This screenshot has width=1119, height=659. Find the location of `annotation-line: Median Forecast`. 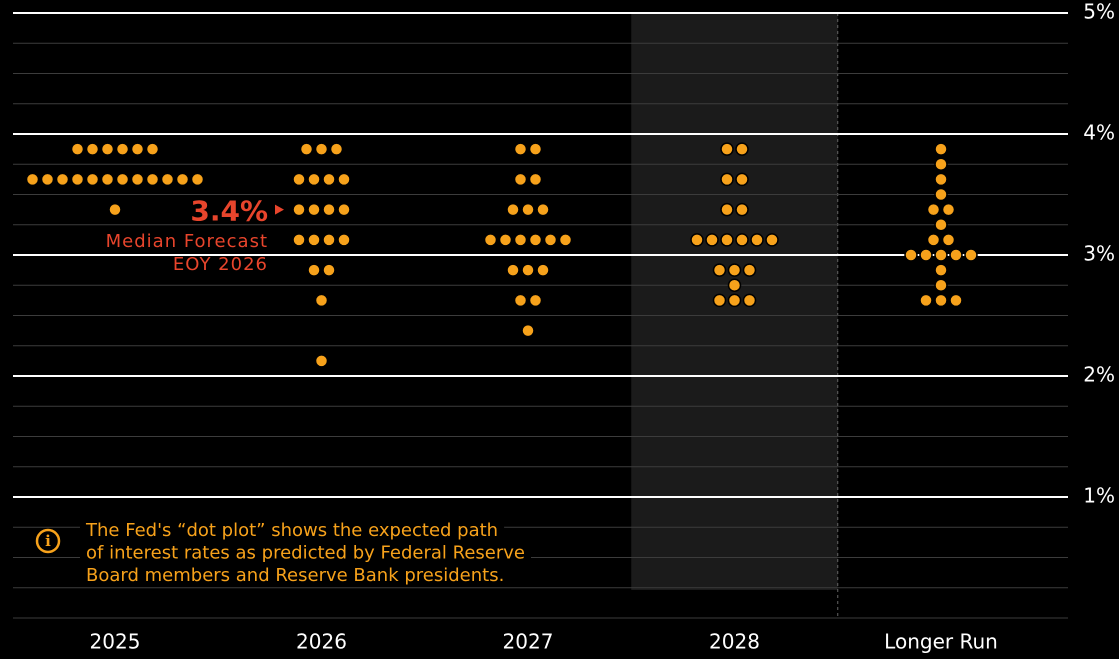

annotation-line: Median Forecast is located at coordinates (187, 241).